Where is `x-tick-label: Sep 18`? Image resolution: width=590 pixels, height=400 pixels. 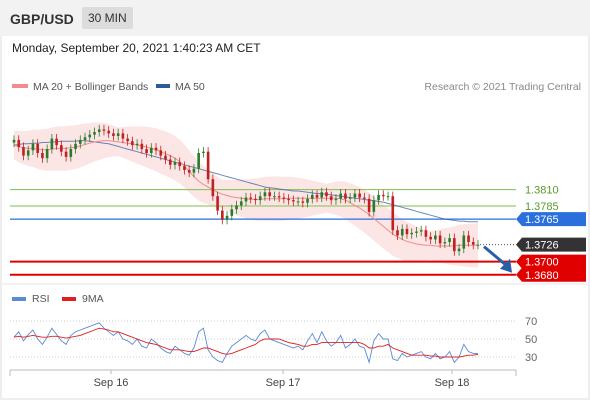 x-tick-label: Sep 18 is located at coordinates (452, 383).